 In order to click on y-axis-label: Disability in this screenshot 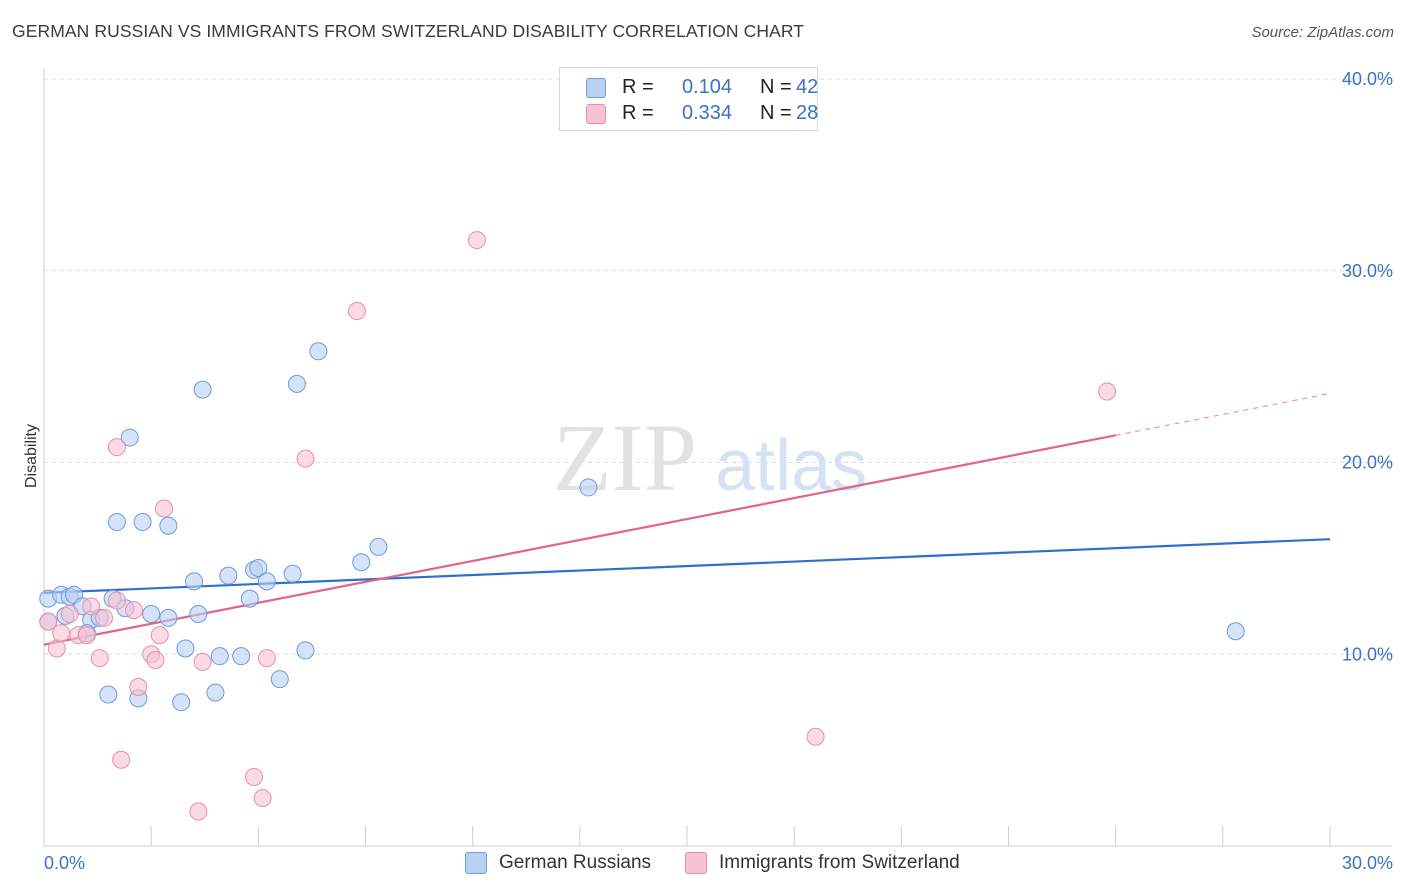, I will do `click(31, 456)`.